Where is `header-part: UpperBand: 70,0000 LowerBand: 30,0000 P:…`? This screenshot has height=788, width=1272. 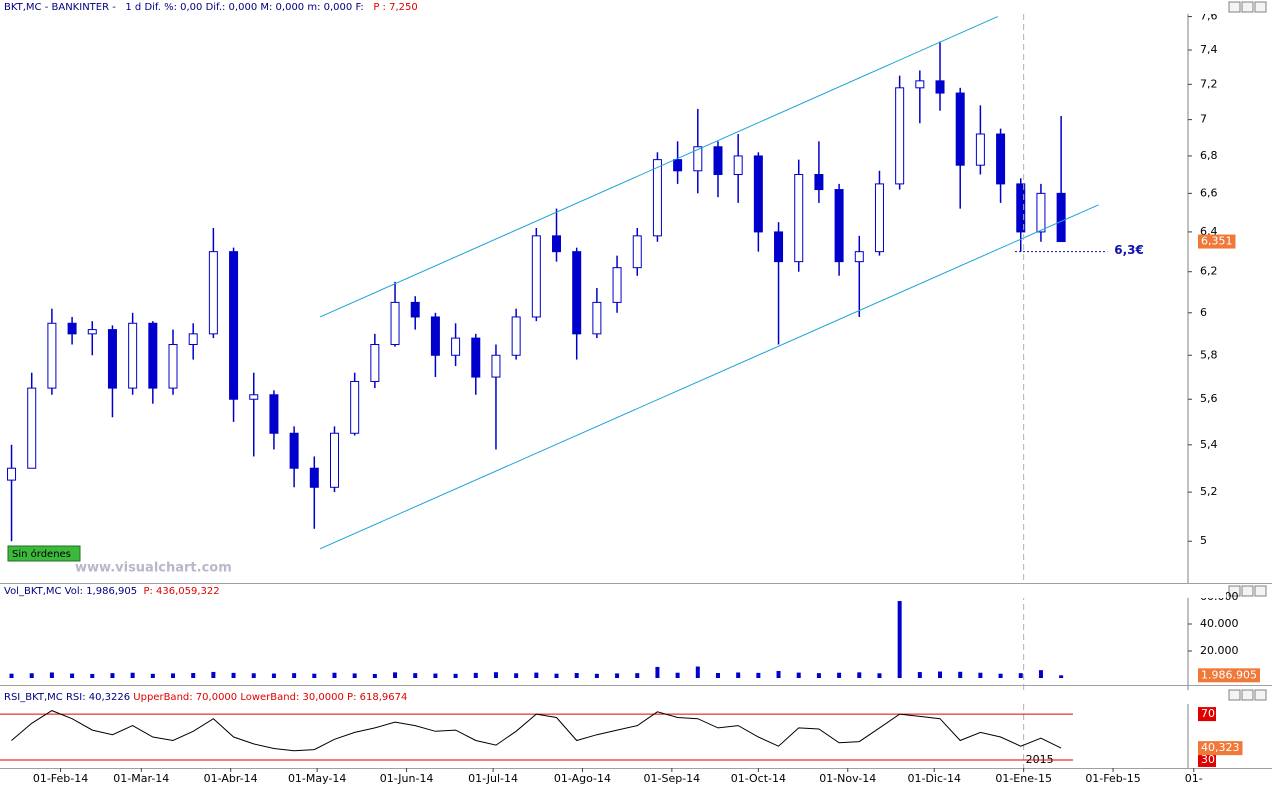 header-part: UpperBand: 70,0000 LowerBand: 30,0000 P:… is located at coordinates (270, 697).